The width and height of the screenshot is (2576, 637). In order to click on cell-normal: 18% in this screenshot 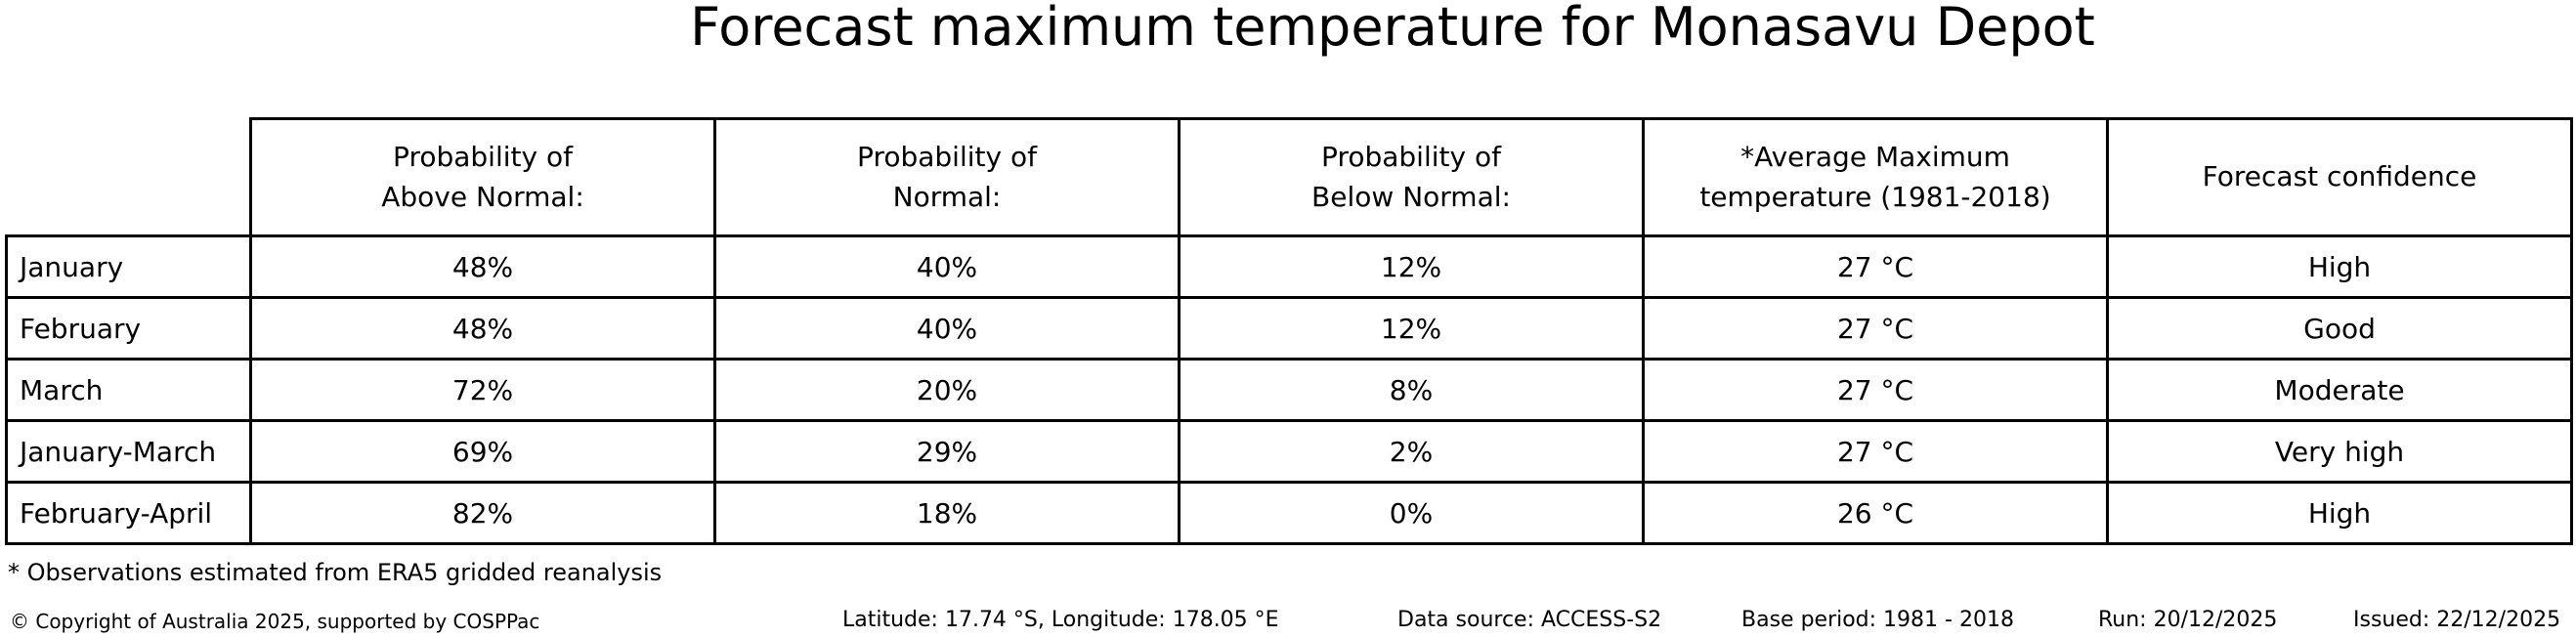, I will do `click(947, 513)`.